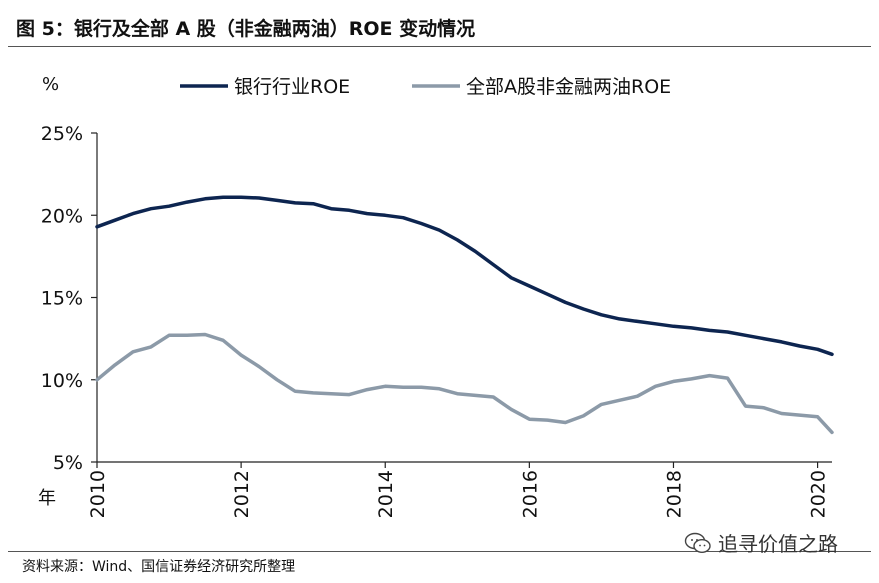 Image resolution: width=879 pixels, height=583 pixels. What do you see at coordinates (439, 551) in the screenshot?
I see `footer-divider` at bounding box center [439, 551].